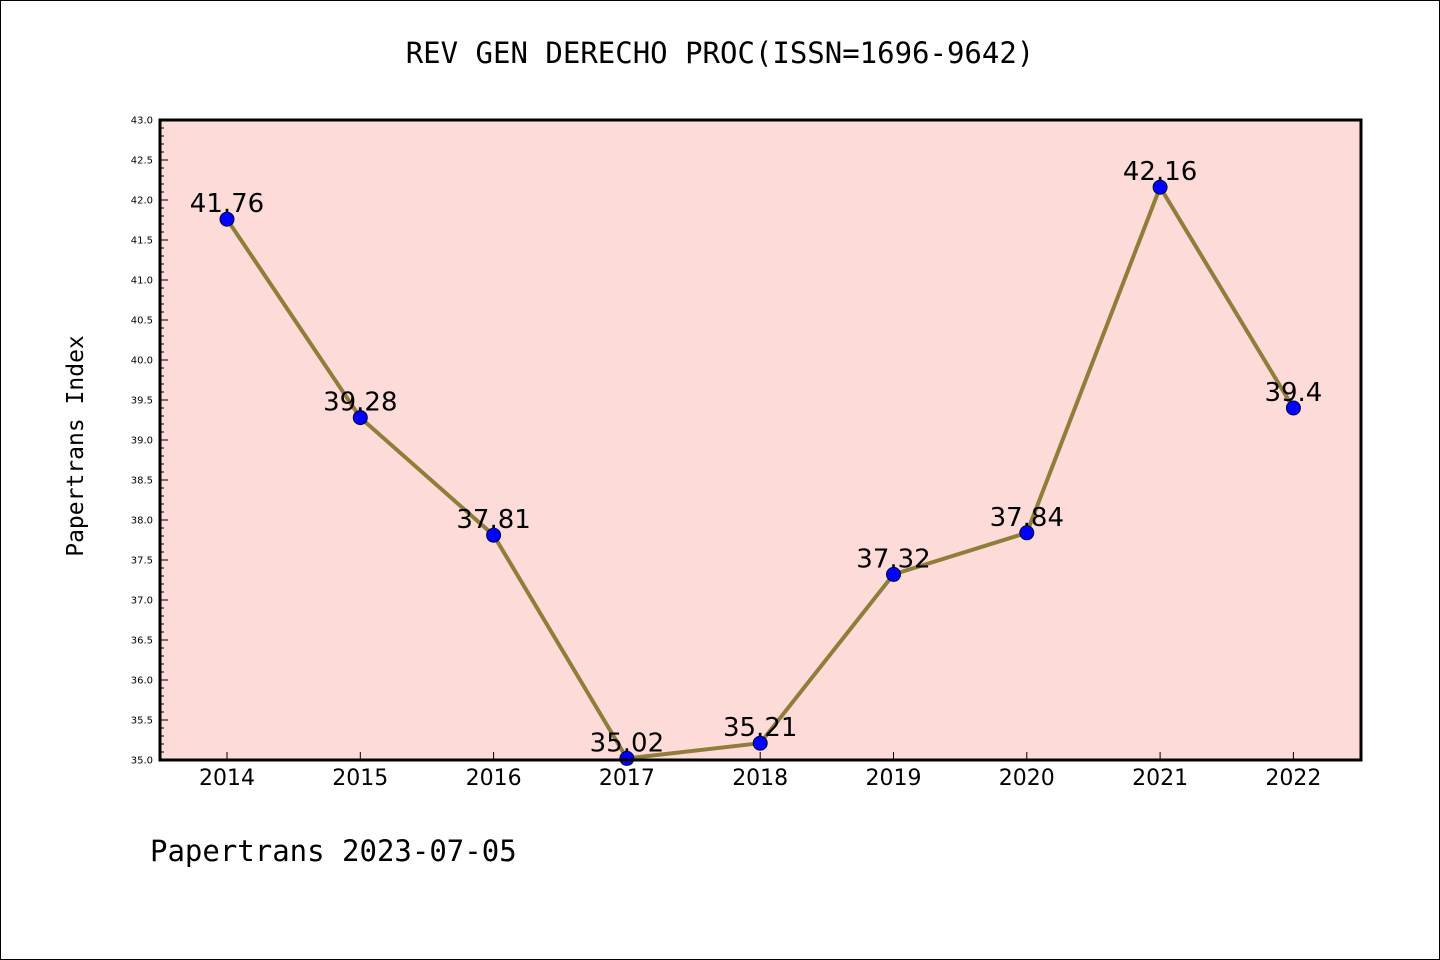 The width and height of the screenshot is (1440, 960). Describe the element at coordinates (142, 201) in the screenshot. I see `y-tick-label: 42.0` at that location.